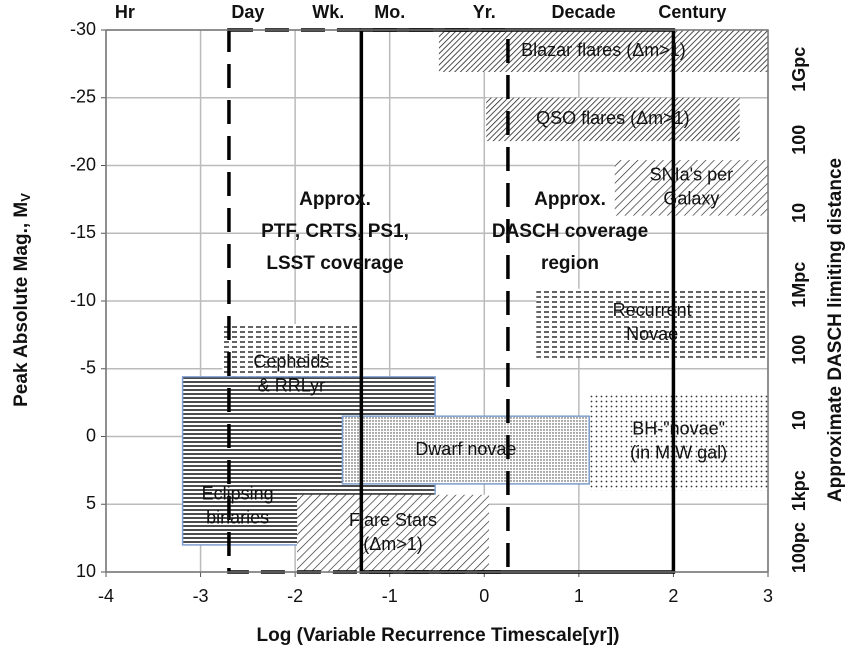 The width and height of the screenshot is (850, 651). I want to click on region-label: SNIa's per, so click(691, 175).